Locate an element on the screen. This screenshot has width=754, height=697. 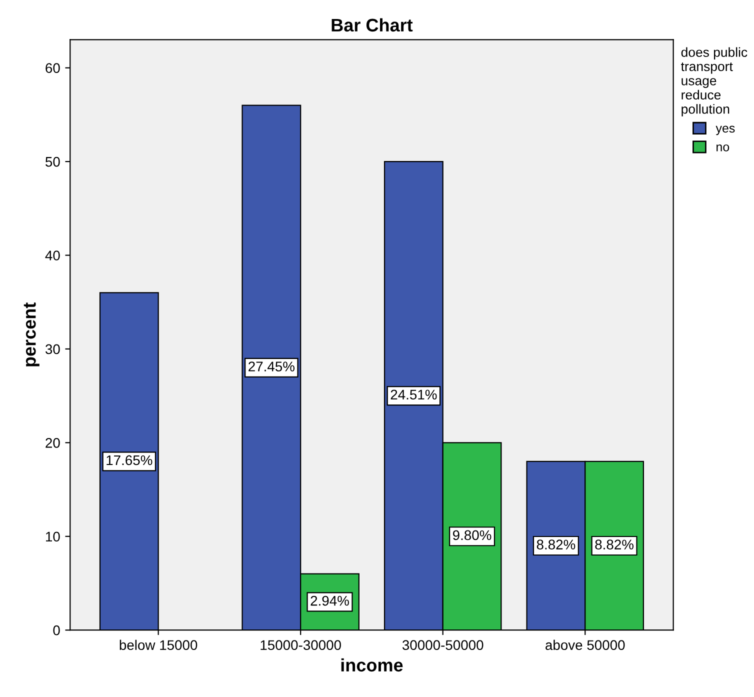
y-tick-label: 40 is located at coordinates (52, 255).